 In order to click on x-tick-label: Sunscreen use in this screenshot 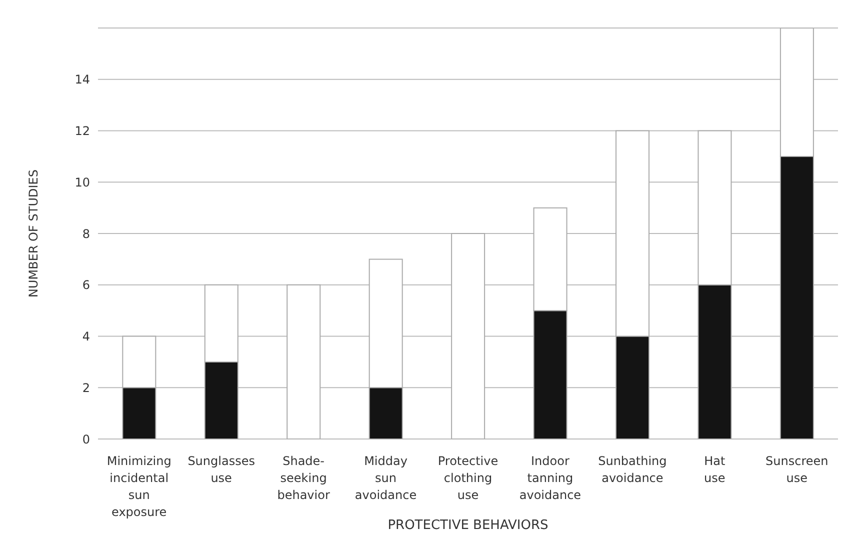, I will do `click(797, 469)`.